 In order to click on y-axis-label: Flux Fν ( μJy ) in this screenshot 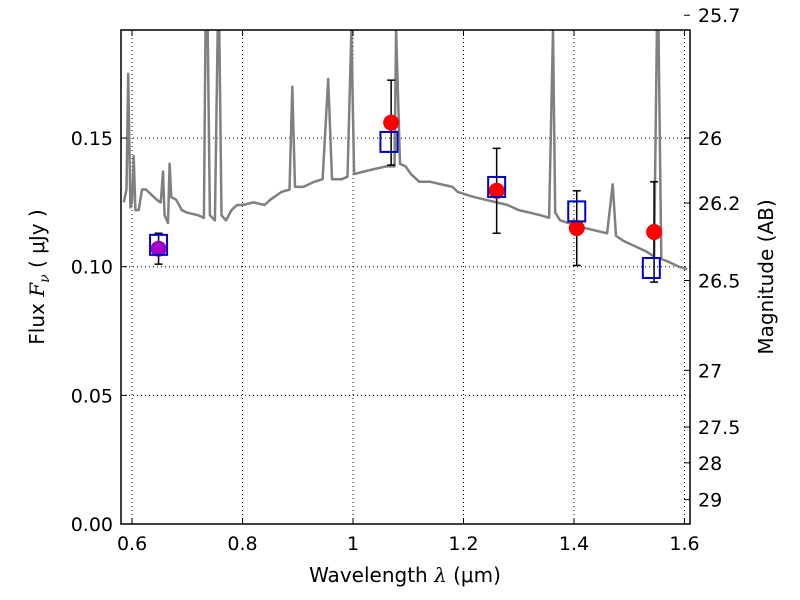, I will do `click(39, 276)`.